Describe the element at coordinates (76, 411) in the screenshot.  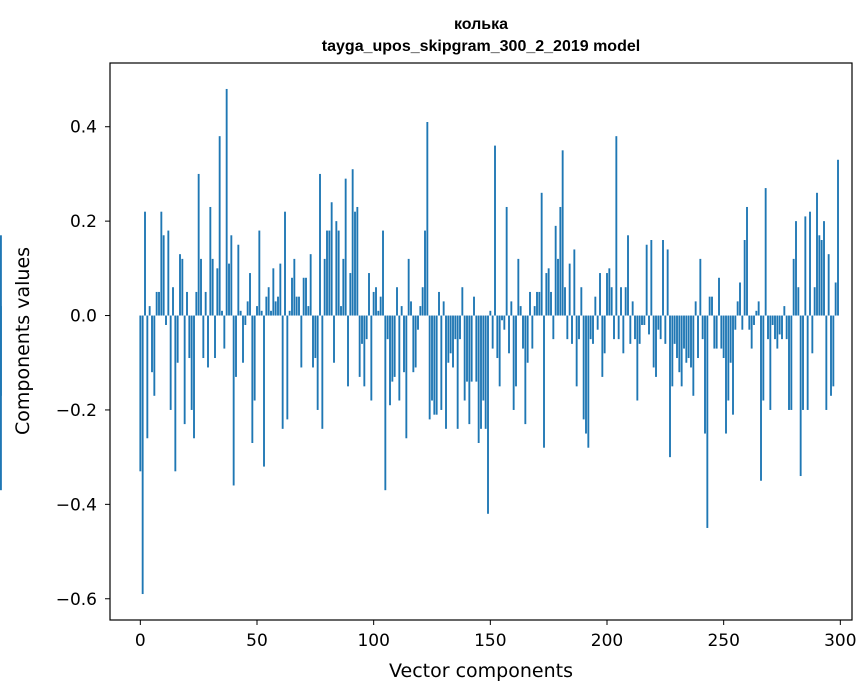
I see `y-tick-label-2: −0.2` at that location.